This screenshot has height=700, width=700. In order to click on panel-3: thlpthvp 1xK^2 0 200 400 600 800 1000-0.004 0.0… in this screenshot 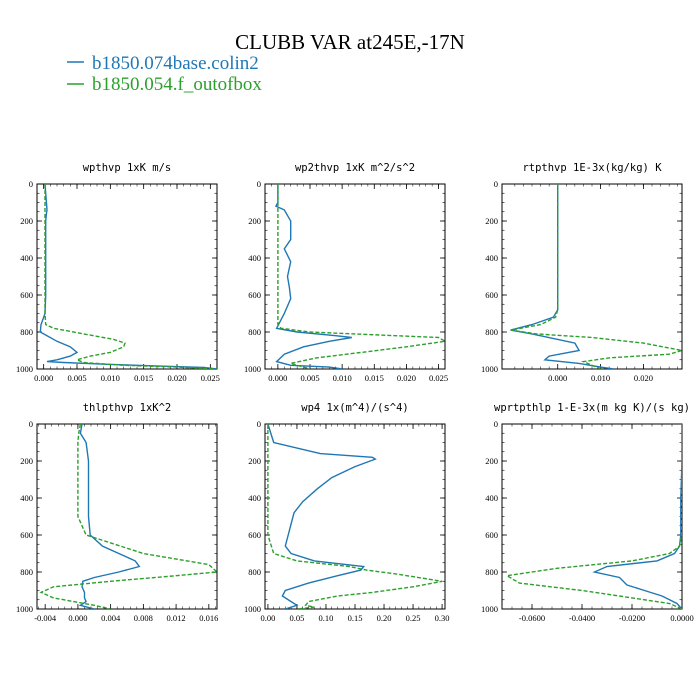, I will do `click(117, 512)`.